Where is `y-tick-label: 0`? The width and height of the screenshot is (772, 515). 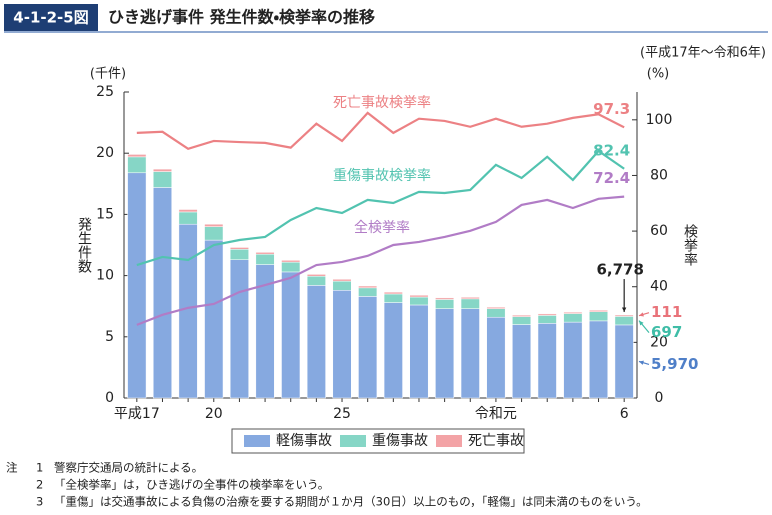 y-tick-label: 0 is located at coordinates (109, 398).